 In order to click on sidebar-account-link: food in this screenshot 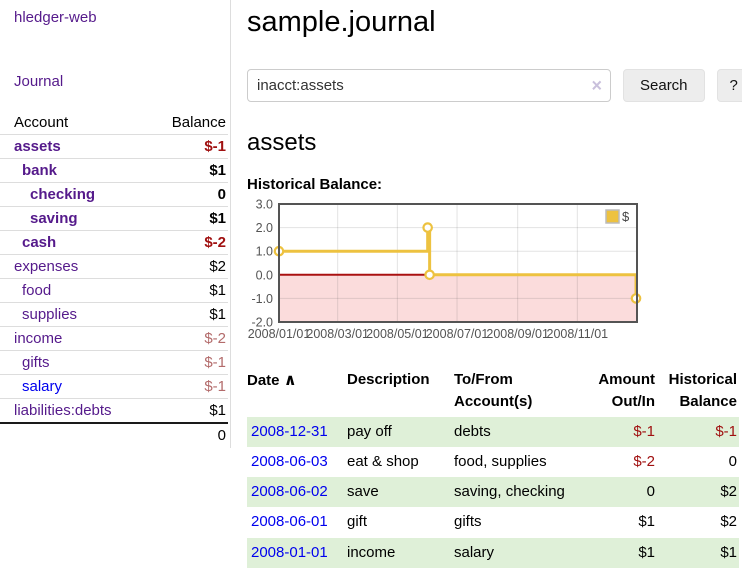, I will do `click(37, 290)`.